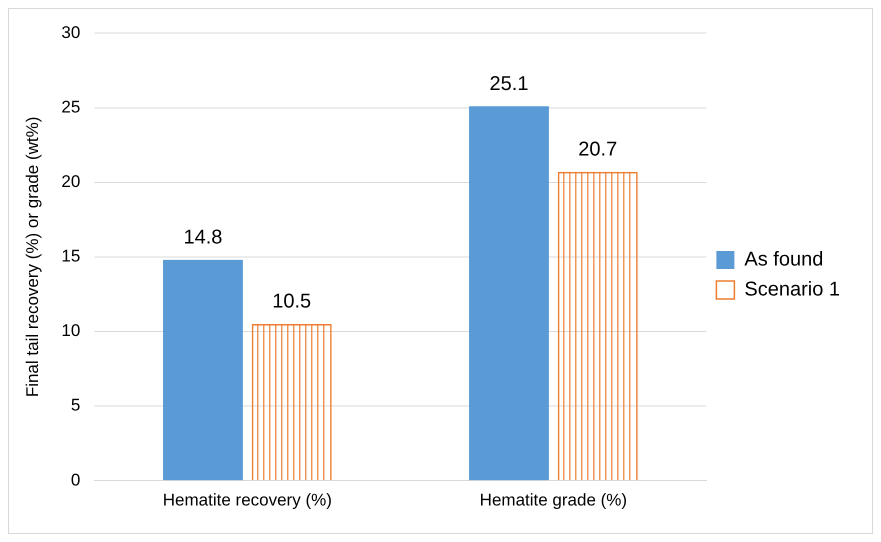  Describe the element at coordinates (70, 182) in the screenshot. I see `y-tick-label: 20` at that location.